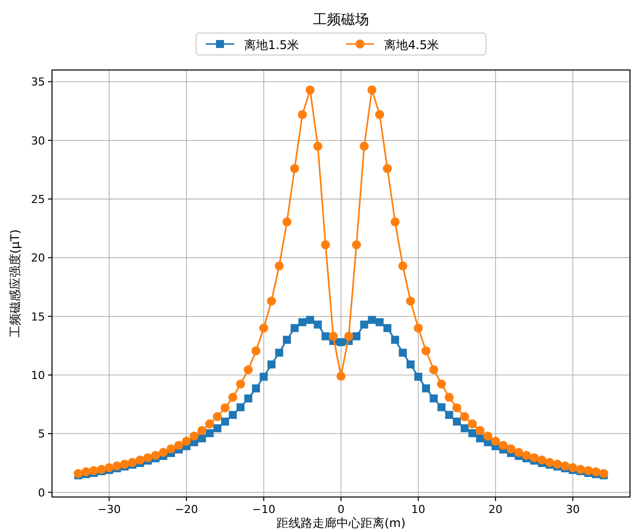 The image size is (633, 531). What do you see at coordinates (38, 258) in the screenshot?
I see `y-tick-label: 20` at bounding box center [38, 258].